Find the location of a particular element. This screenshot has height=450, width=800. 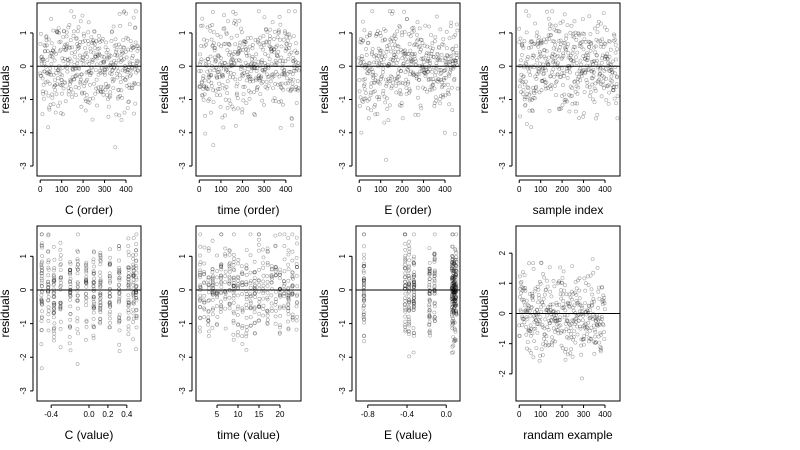

y-axis-label: residuals is located at coordinates (6, 89).